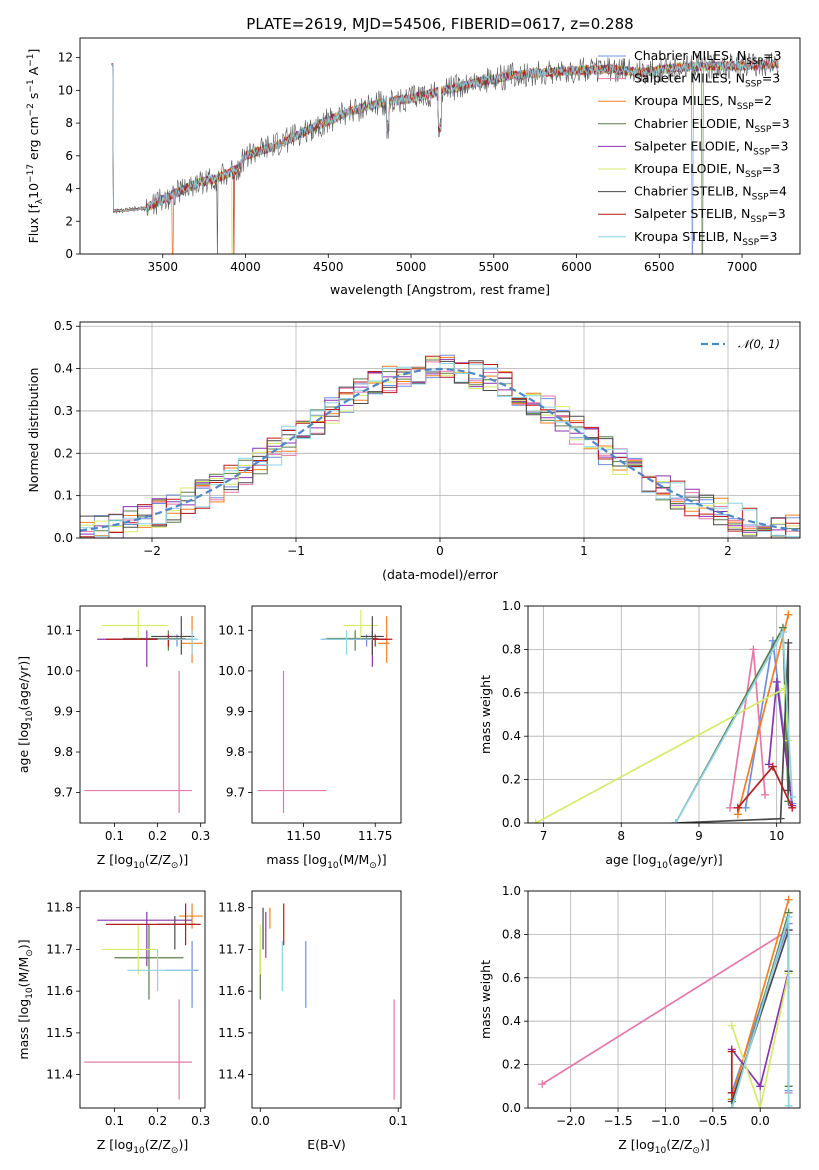 This screenshot has height=1170, width=819. Describe the element at coordinates (69, 254) in the screenshot. I see `y-tick-label: 0` at that location.